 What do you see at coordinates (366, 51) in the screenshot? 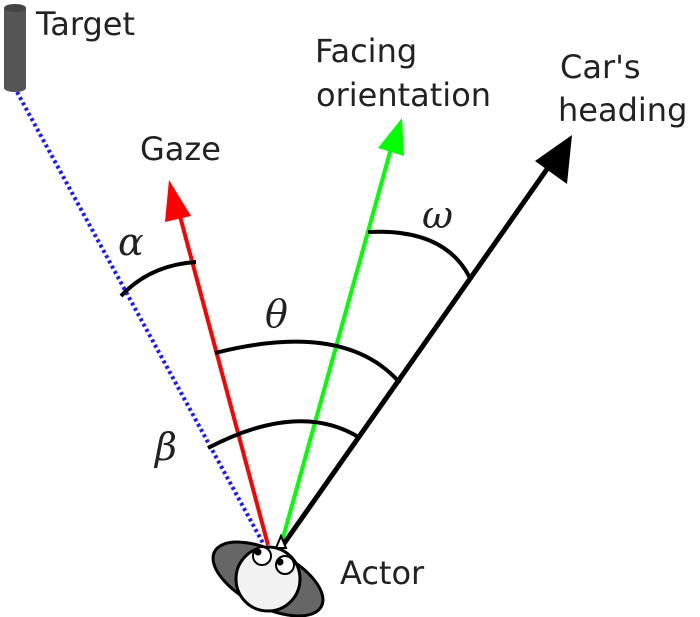
I see `facing-label-line1: Facing` at bounding box center [366, 51].